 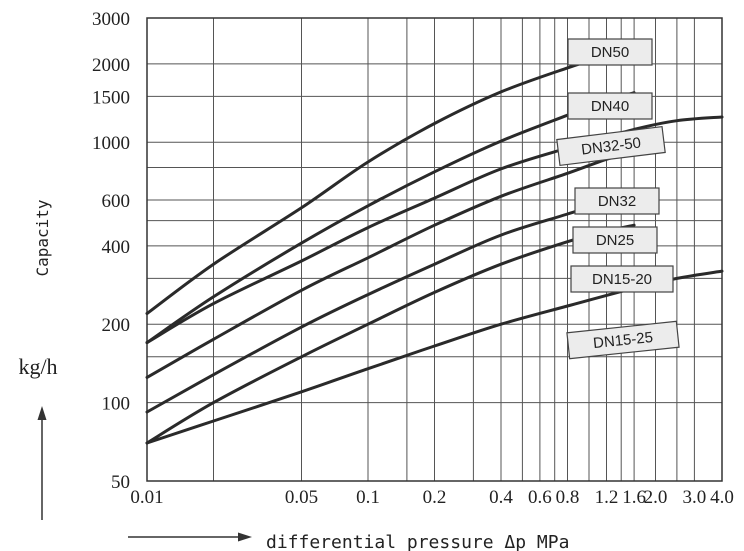 I want to click on x-tick-labels: 0.01 0.05 0.1 0.2 0.4 0.6 0.8 1.2 1.62.0 3.0 4.0, so click(x=432, y=497).